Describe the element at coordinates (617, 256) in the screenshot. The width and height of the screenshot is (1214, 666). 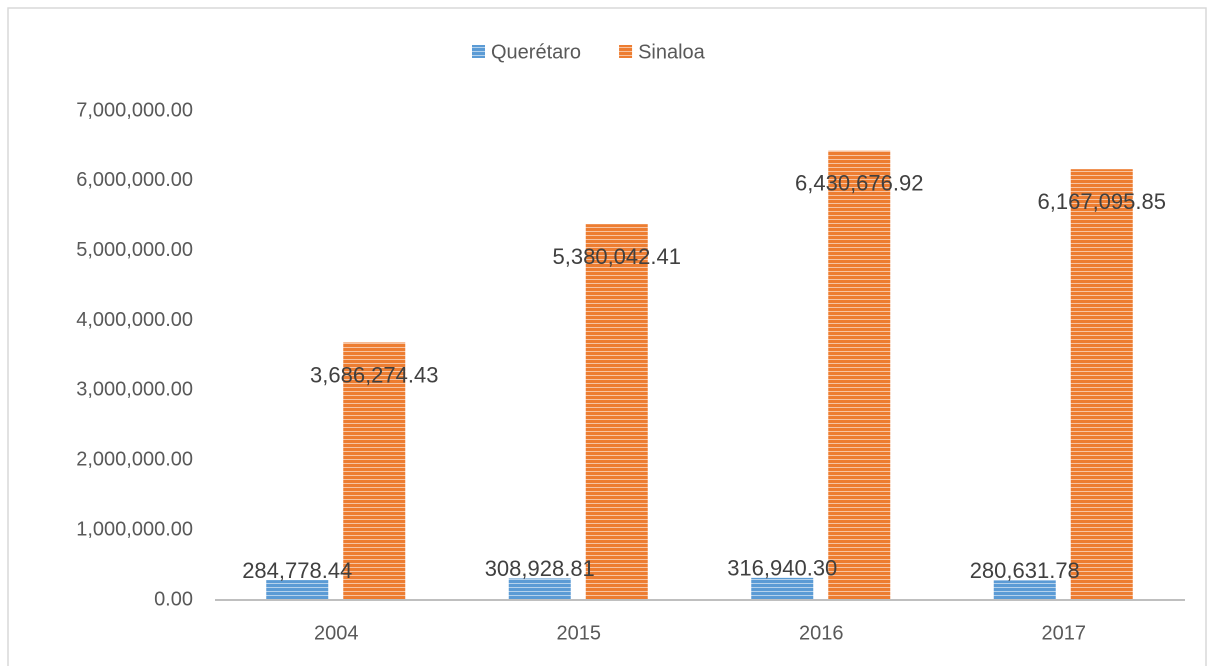
I see `data-label: 5,380,042.41` at that location.